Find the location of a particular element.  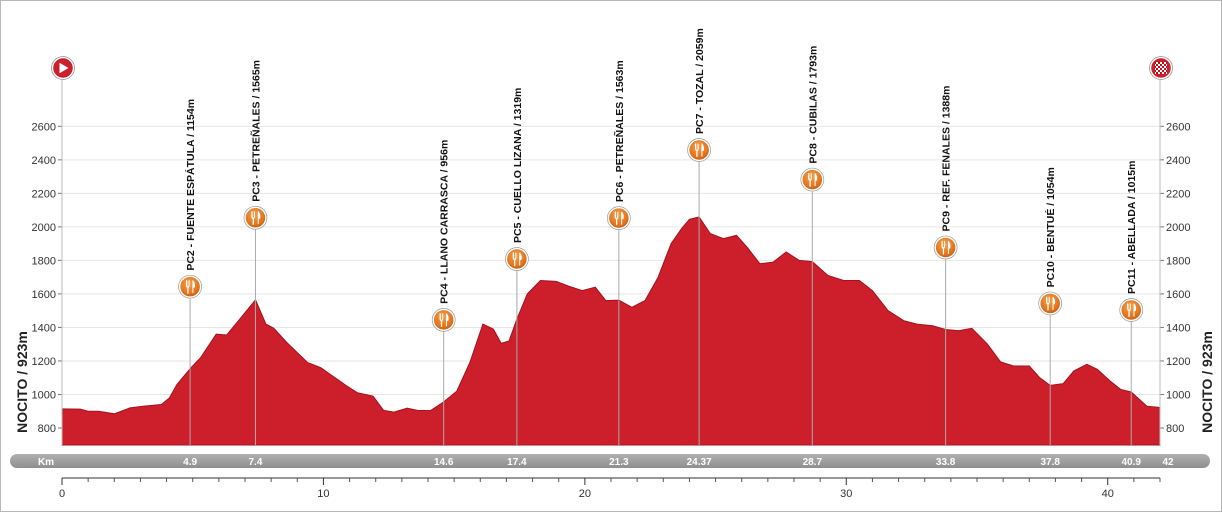

checkpoint-km-label: 21.3 is located at coordinates (619, 462).